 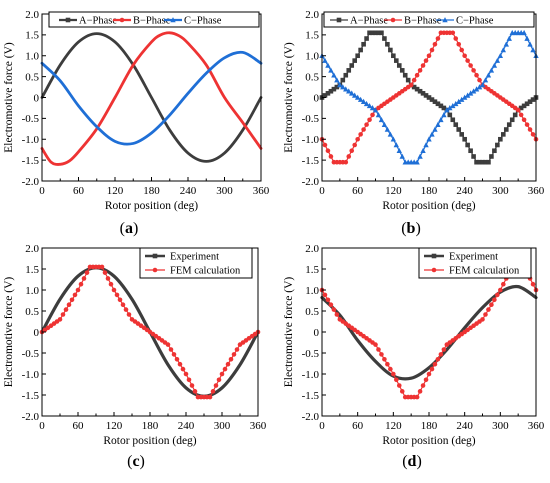 What do you see at coordinates (258, 426) in the screenshot?
I see `x-tick-label: 360` at bounding box center [258, 426].